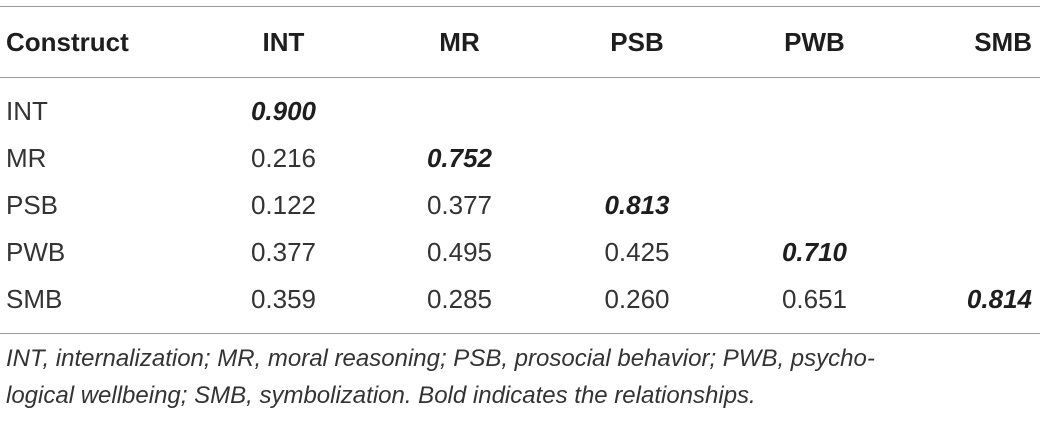 The height and width of the screenshot is (423, 1040). I want to click on row-label: INT, so click(27, 111).